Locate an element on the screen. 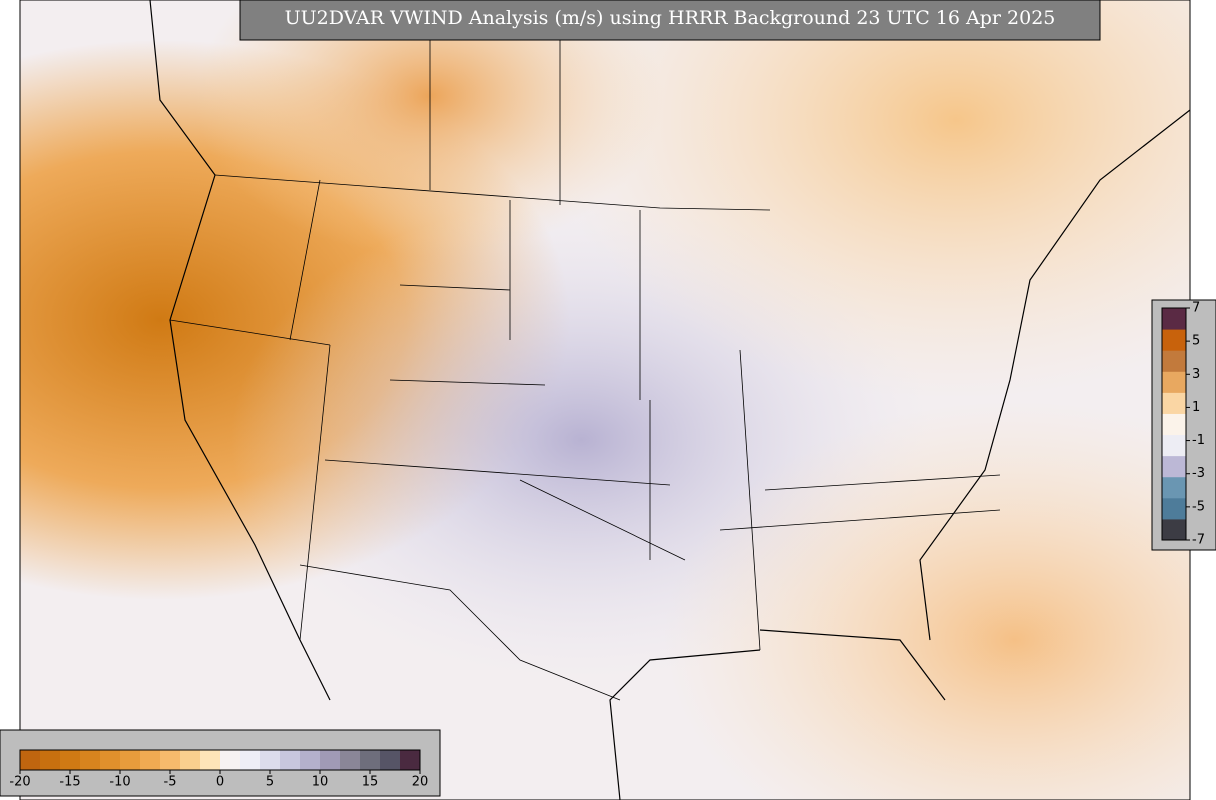  colorbar-tick-label: 10 is located at coordinates (320, 782).